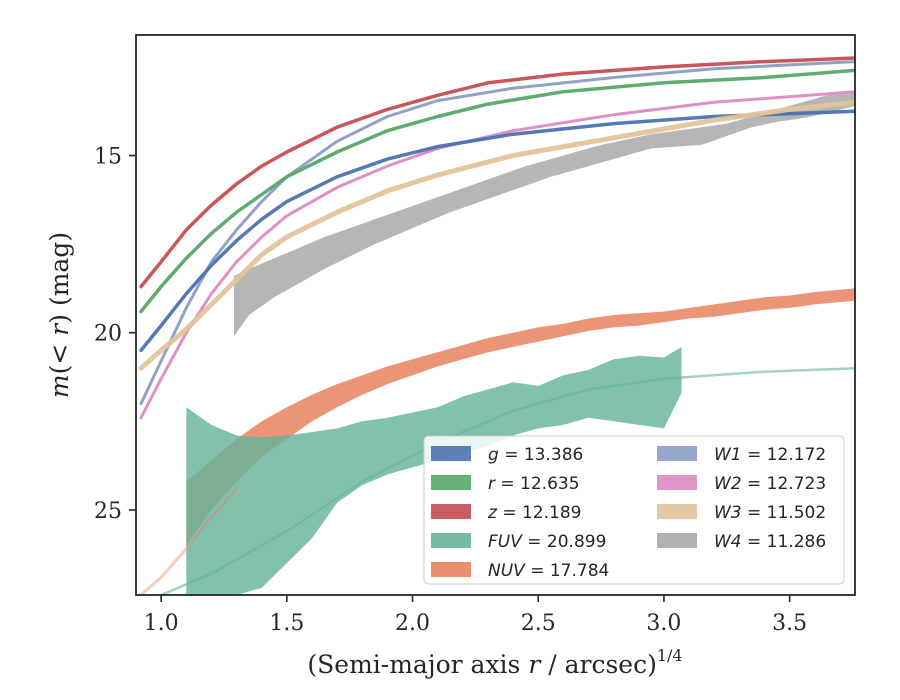  I want to click on legend-label-w2: W2 = 12.723, so click(770, 484).